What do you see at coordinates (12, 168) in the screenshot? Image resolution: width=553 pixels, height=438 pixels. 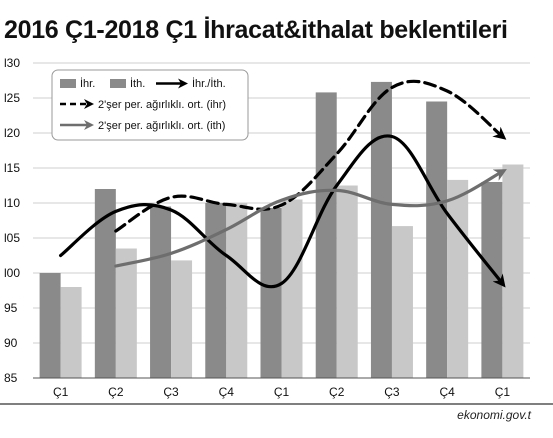 I see `y-tick-label: l15` at bounding box center [12, 168].